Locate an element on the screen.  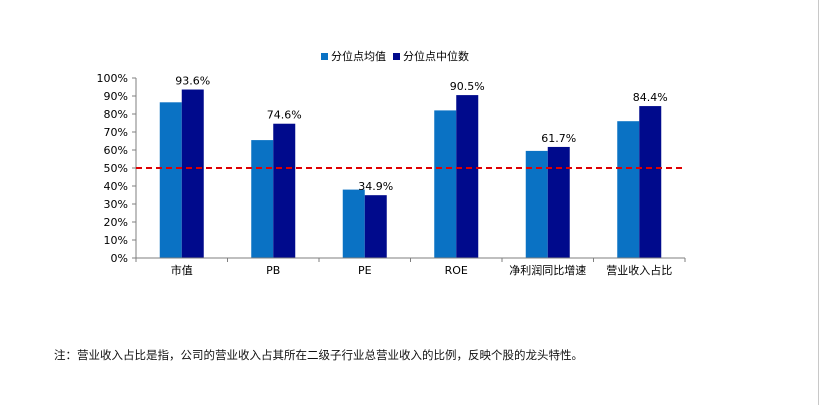
x-category-label: 净利润同比增速 is located at coordinates (547, 270).